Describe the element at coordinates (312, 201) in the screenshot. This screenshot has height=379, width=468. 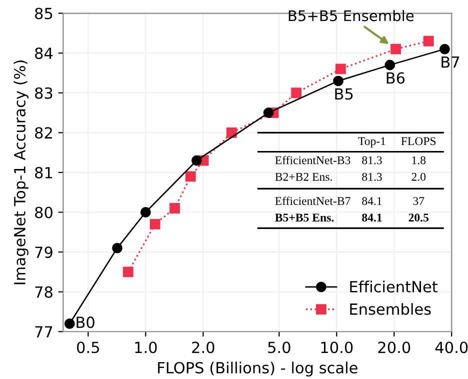
I see `annotation: EfficientNet-B7` at that location.